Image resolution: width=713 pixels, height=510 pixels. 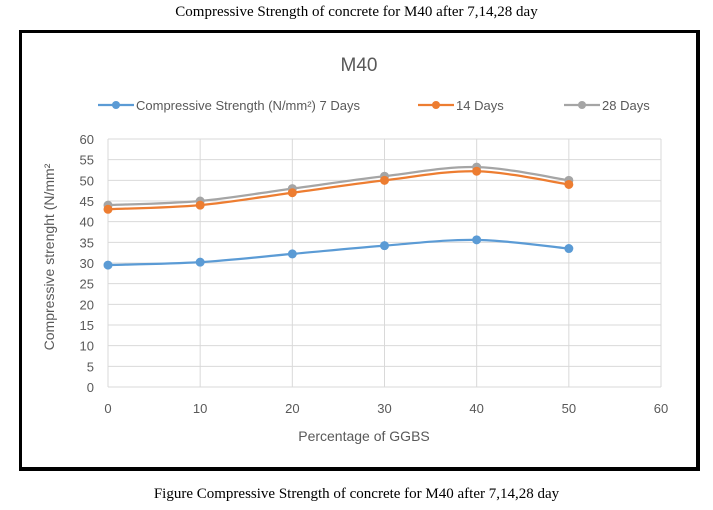 I want to click on y-tick-label: 25, so click(x=87, y=284).